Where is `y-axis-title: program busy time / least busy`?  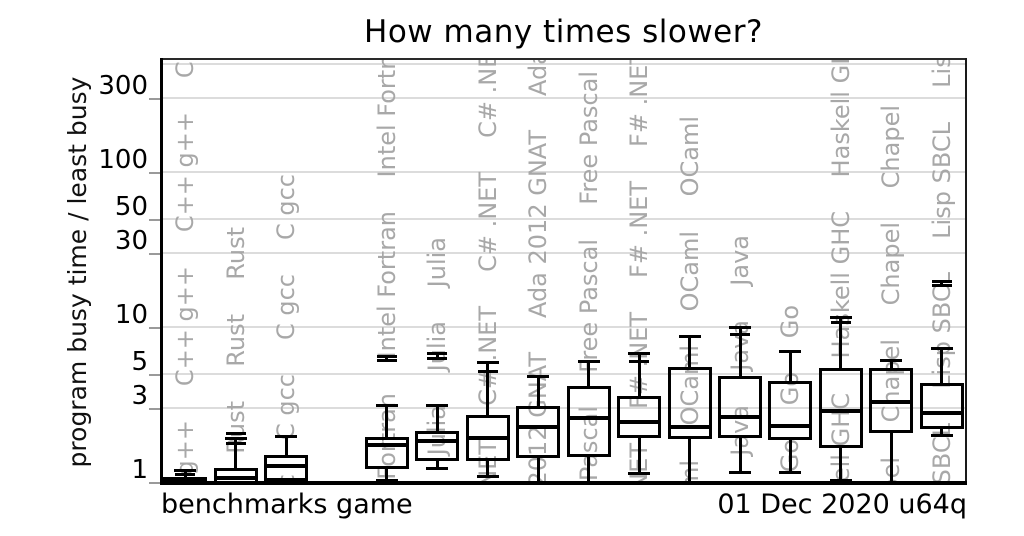
y-axis-title: program busy time / least busy is located at coordinates (77, 272).